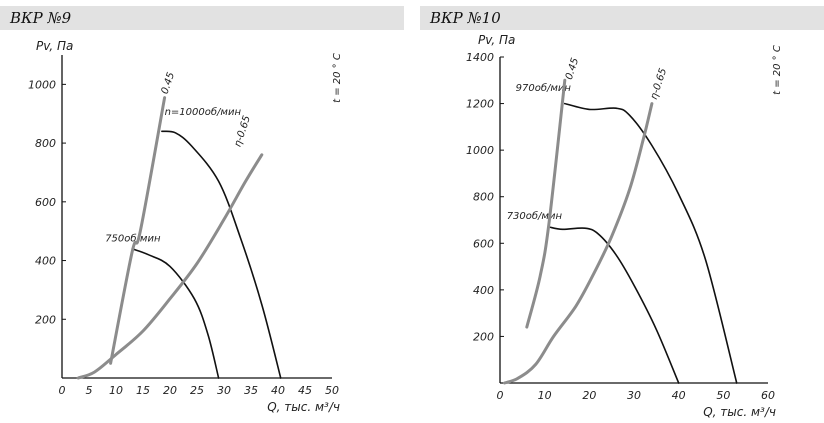 Image resolution: width=824 pixels, height=423 pixels. I want to click on x-tick-label: 60, so click(768, 395).